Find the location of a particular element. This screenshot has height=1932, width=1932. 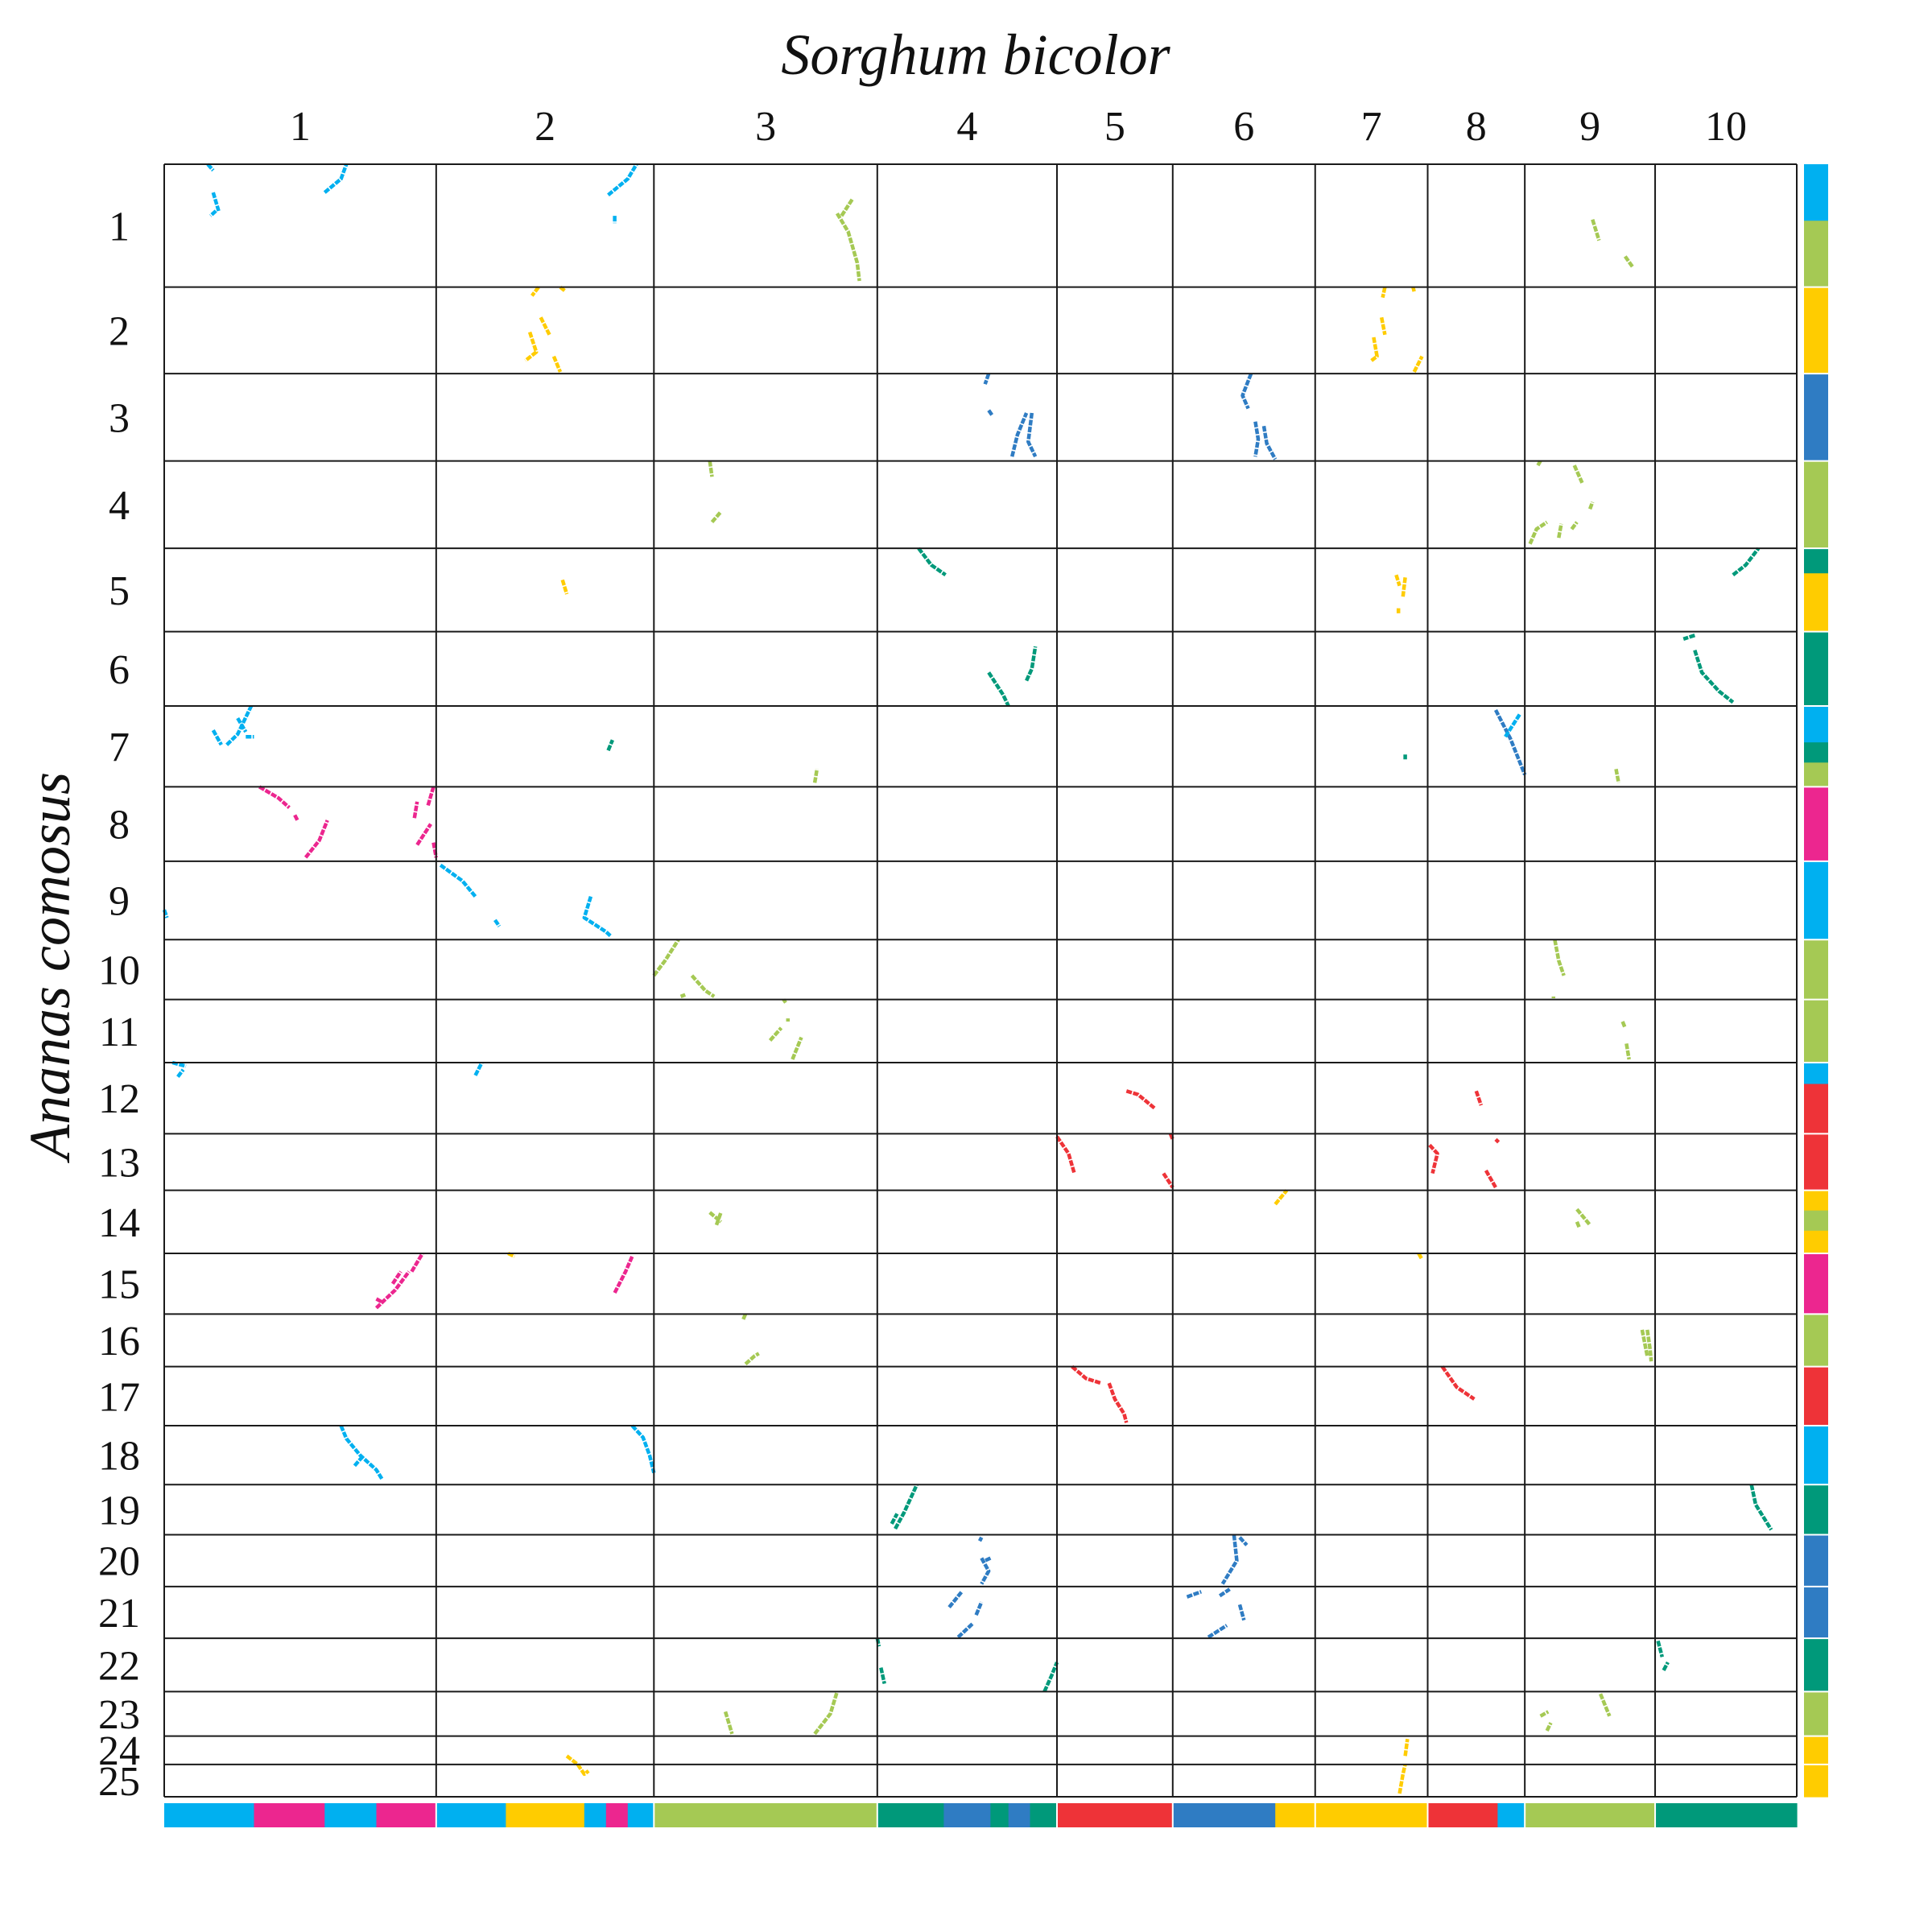

x-chromosome-labels: 1 2 3 4 5 6 7 8 9 10 is located at coordinates (1018, 127).